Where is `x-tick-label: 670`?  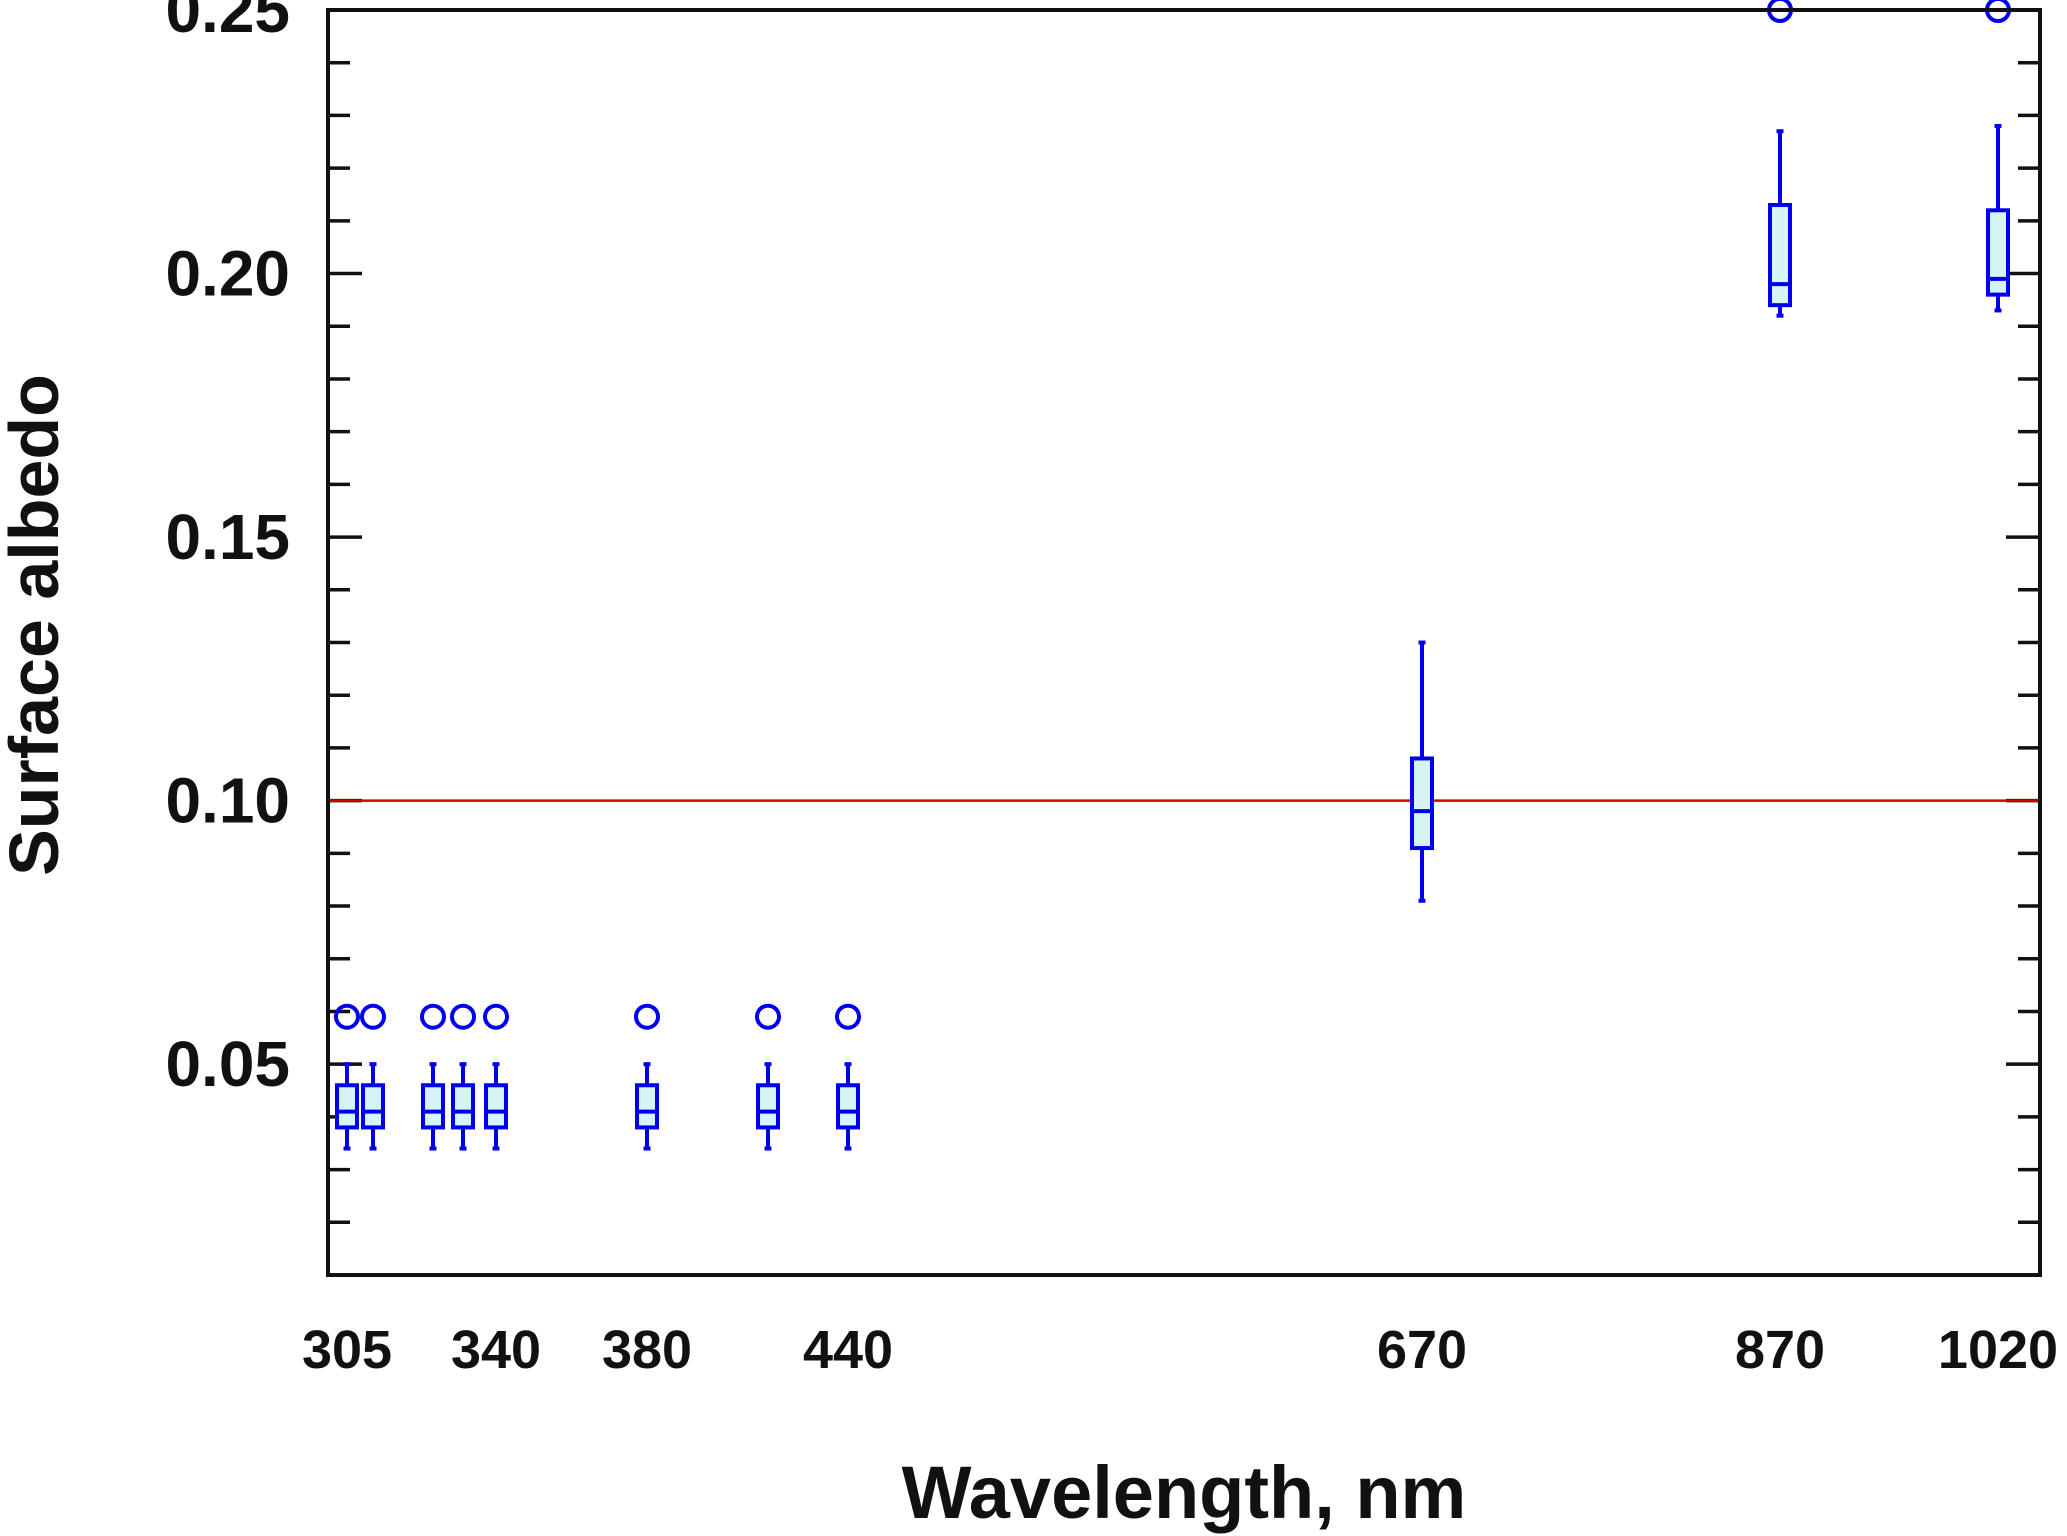
x-tick-label: 670 is located at coordinates (1422, 1350).